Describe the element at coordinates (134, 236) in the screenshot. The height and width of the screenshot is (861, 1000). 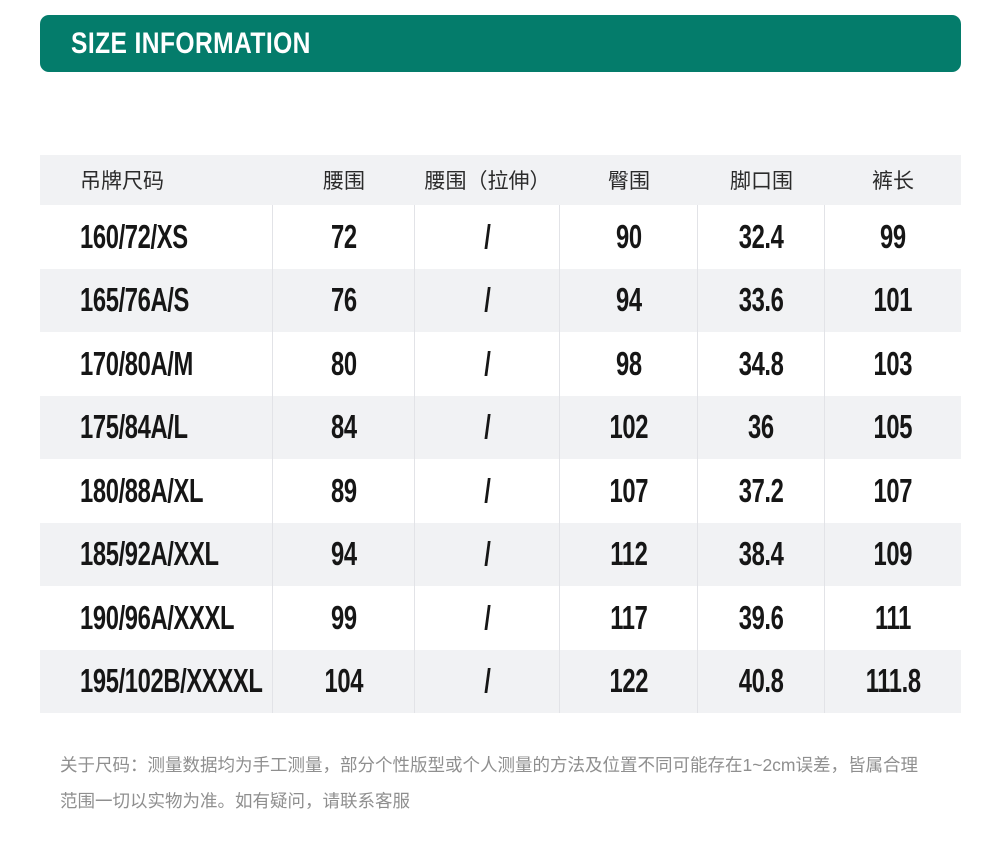
I see `cell-value: 160/72/XS` at that location.